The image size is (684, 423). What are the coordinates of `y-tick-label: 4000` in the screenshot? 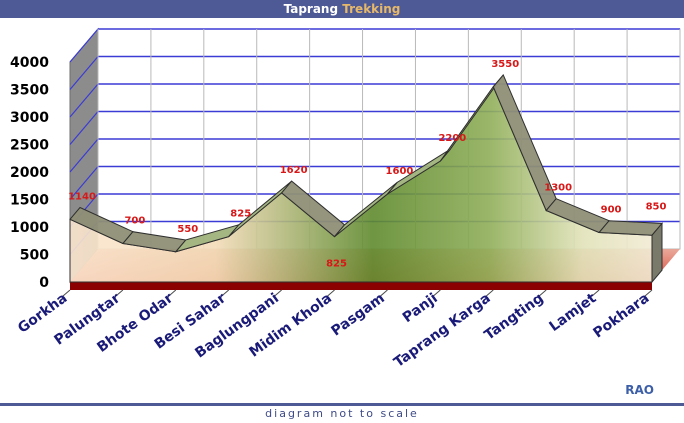 It's located at (29, 63).